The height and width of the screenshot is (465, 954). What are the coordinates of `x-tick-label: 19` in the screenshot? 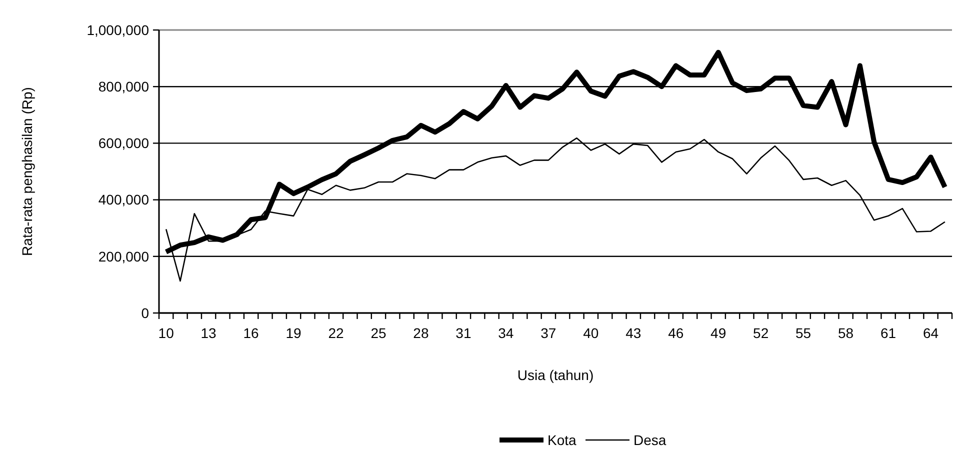 It's located at (294, 333).